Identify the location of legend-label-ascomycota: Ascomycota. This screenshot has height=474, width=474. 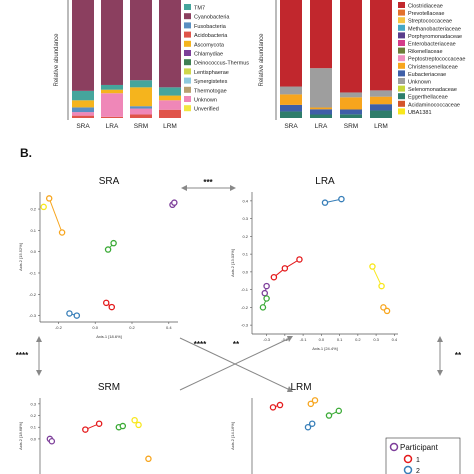
(209, 45).